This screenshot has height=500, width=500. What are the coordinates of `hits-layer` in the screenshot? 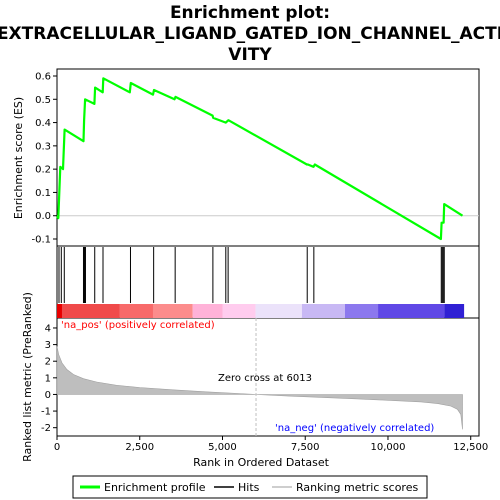 It's located at (251, 275).